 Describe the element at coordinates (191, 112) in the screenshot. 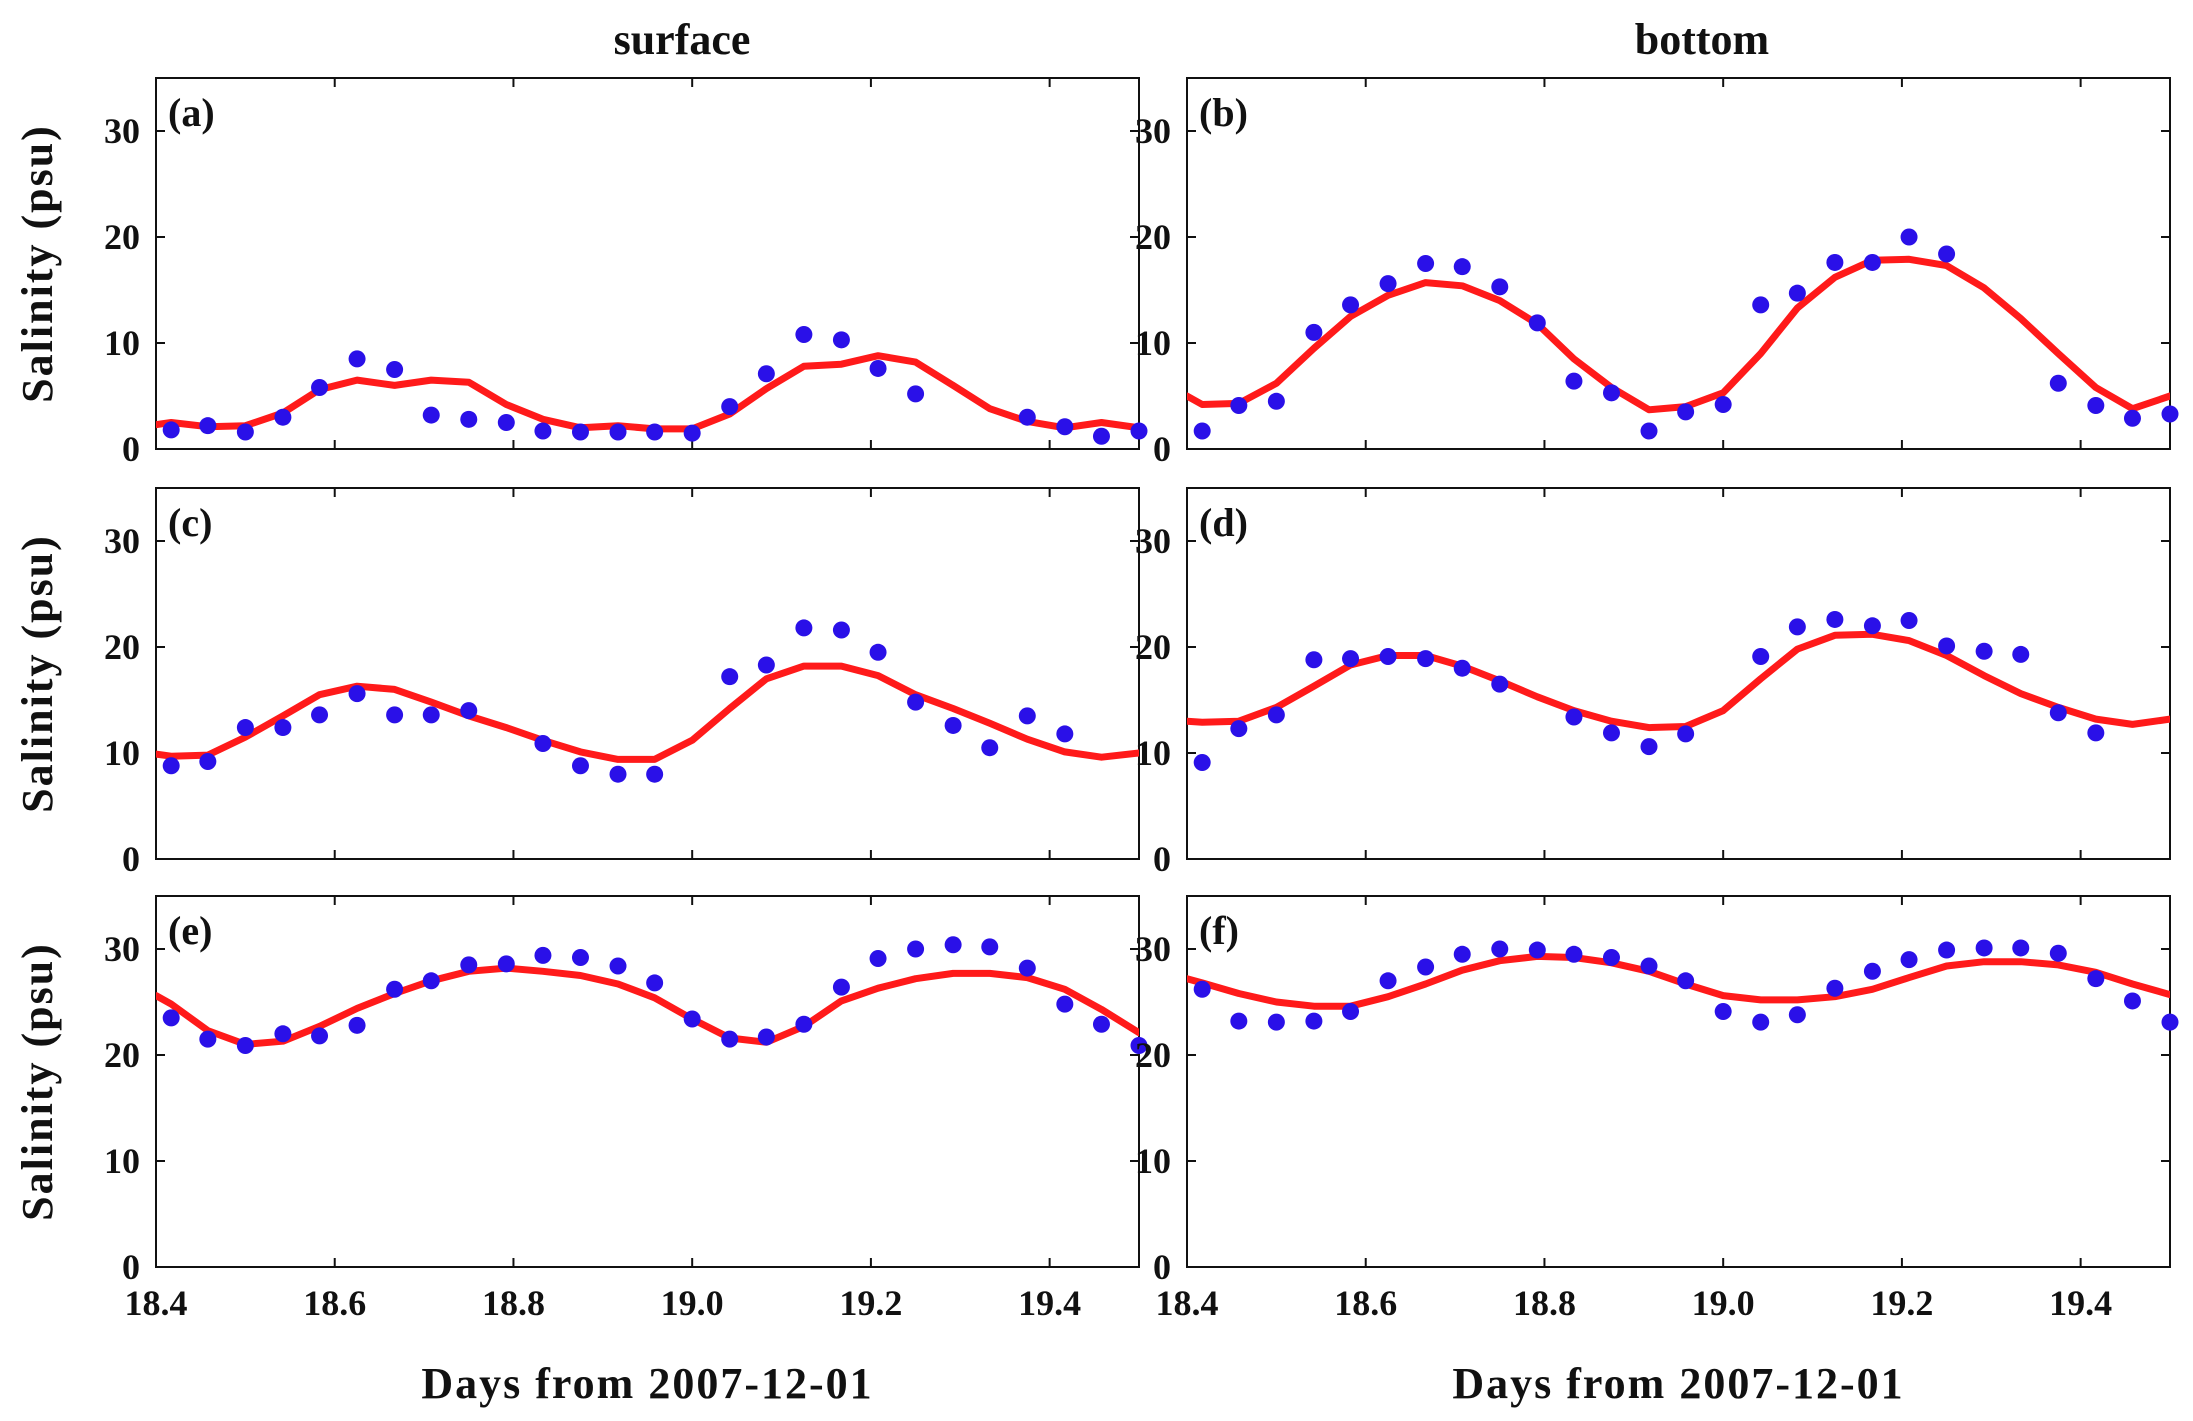

I see `panel-label: (a)` at that location.